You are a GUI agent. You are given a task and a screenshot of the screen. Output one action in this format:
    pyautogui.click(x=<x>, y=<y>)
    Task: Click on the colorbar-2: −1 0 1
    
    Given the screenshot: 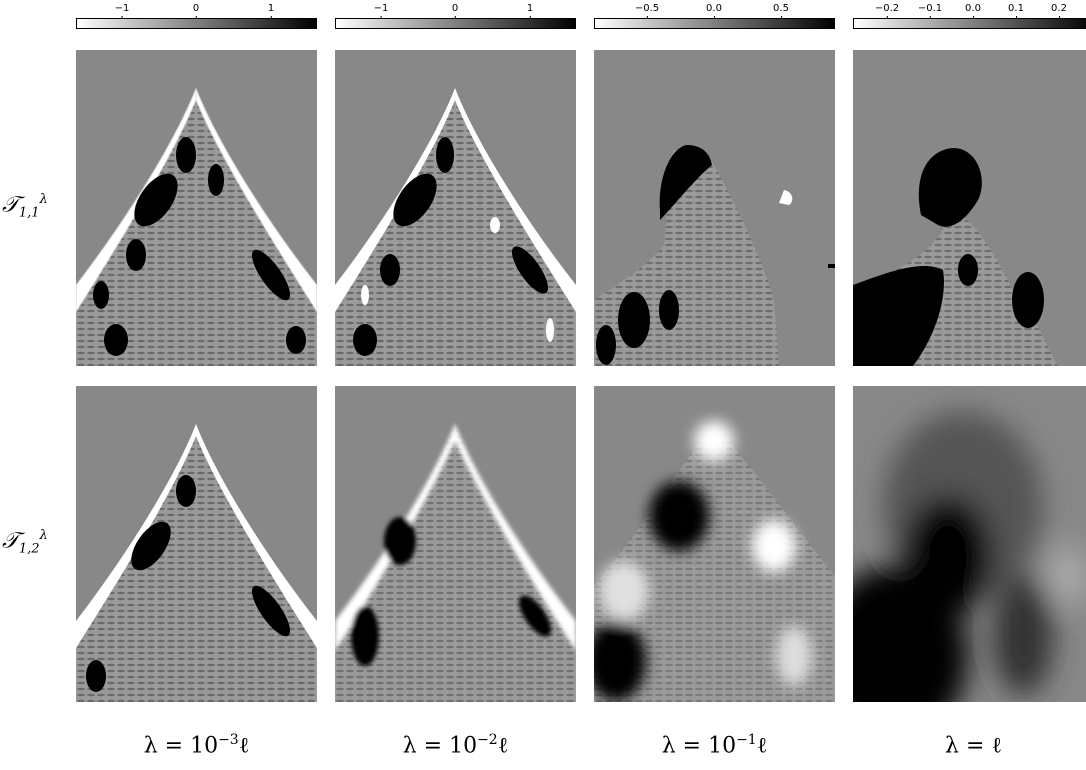 What is the action you would take?
    pyautogui.click(x=455, y=16)
    